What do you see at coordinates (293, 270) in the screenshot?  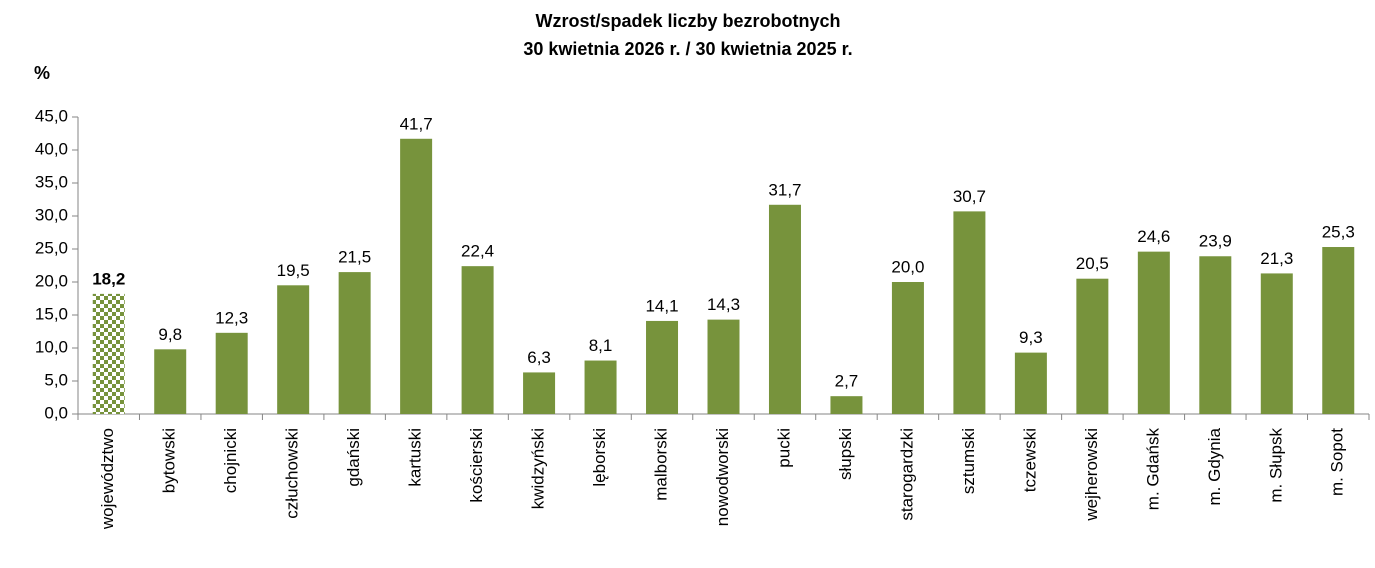 I see `data-label: 19,5` at bounding box center [293, 270].